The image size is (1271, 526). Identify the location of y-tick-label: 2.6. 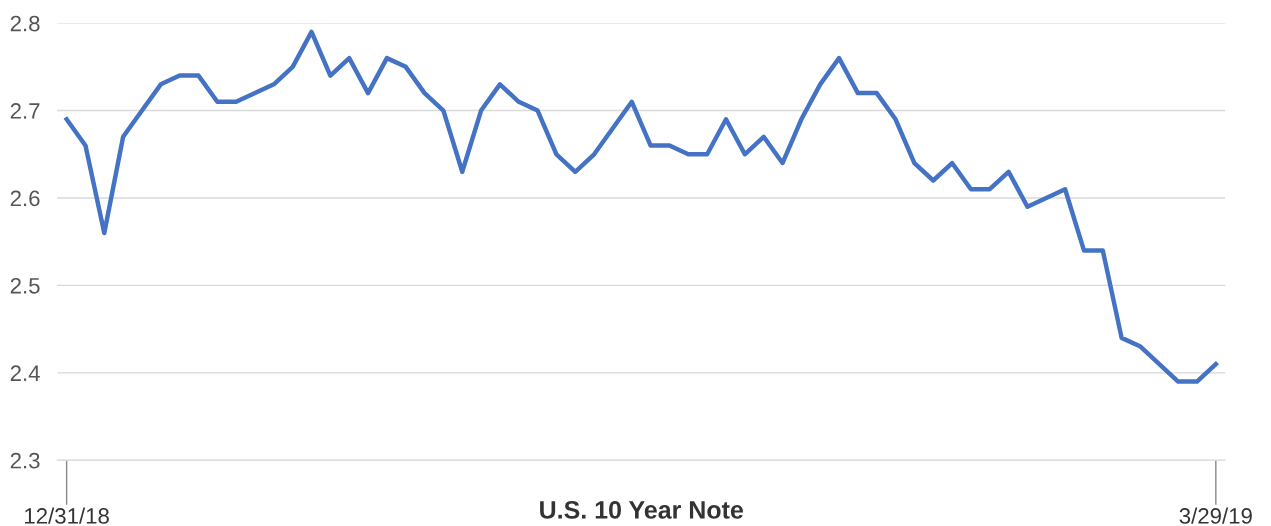
(25, 198).